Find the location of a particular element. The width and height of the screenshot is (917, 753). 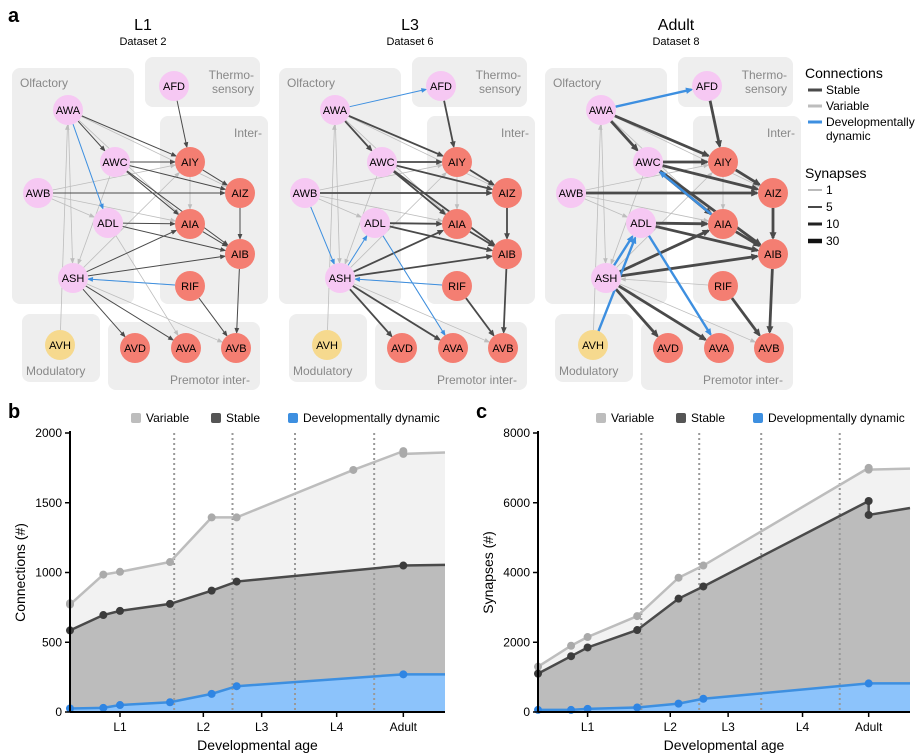

neuron-label-ava: AVA is located at coordinates (186, 349).